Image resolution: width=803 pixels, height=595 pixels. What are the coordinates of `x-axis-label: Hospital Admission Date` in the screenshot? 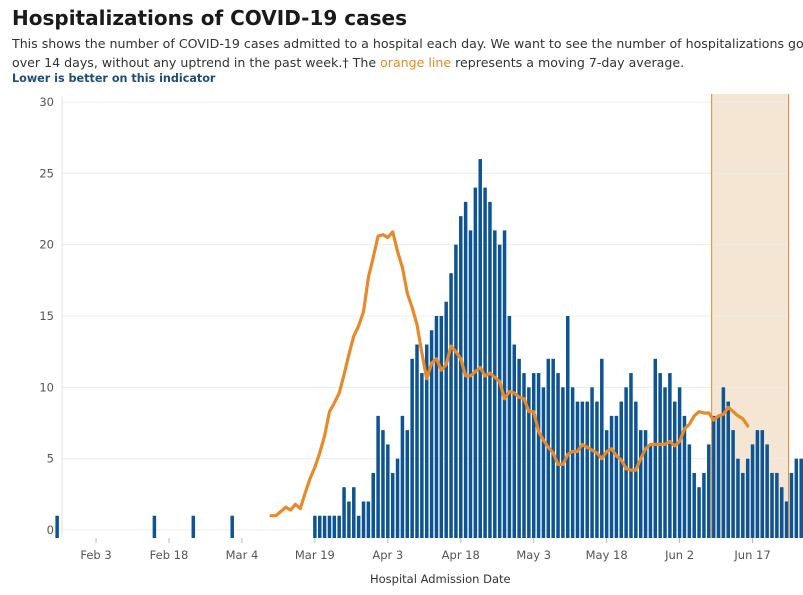 It's located at (440, 579).